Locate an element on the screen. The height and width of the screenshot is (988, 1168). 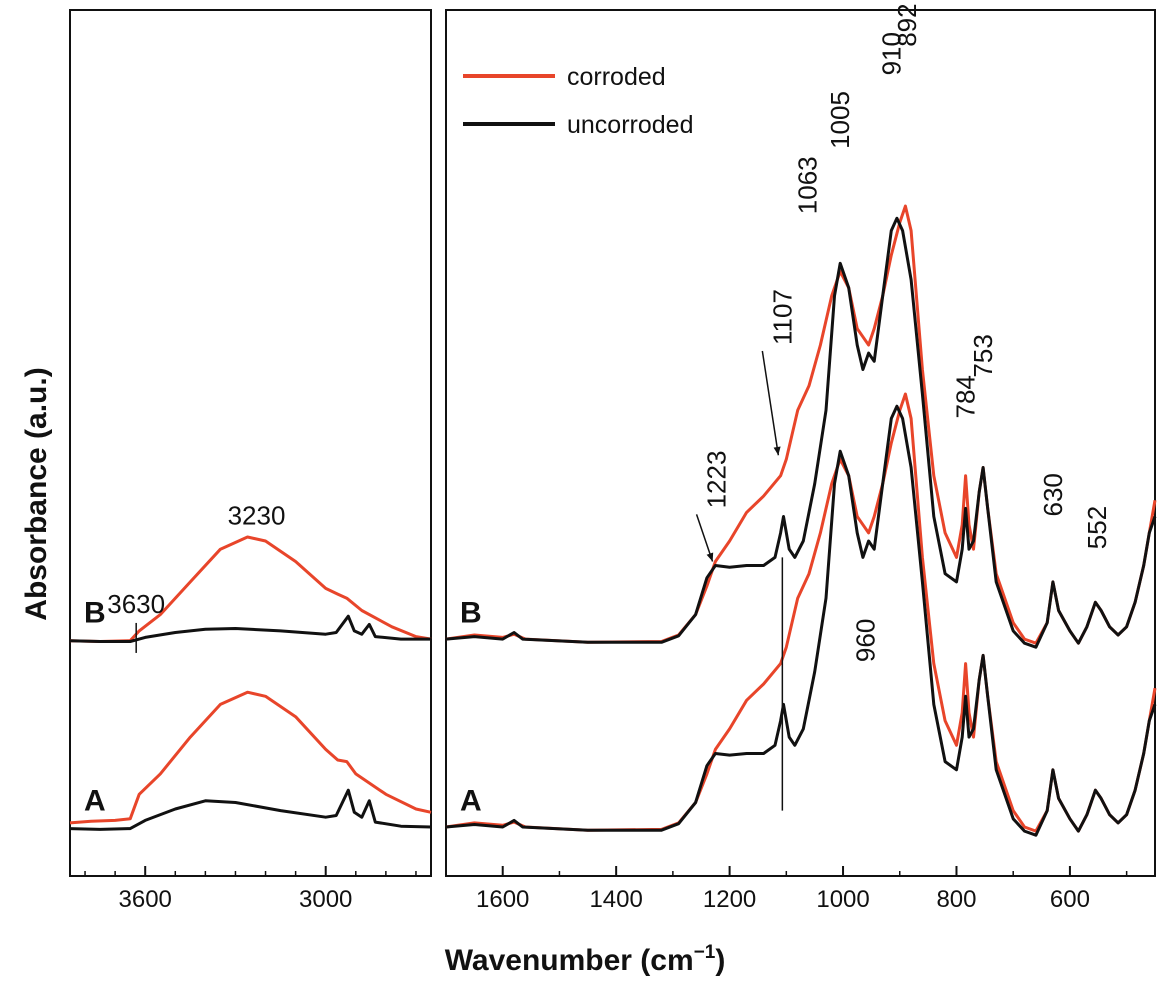
legend: corroded uncorroded is located at coordinates (578, 101).